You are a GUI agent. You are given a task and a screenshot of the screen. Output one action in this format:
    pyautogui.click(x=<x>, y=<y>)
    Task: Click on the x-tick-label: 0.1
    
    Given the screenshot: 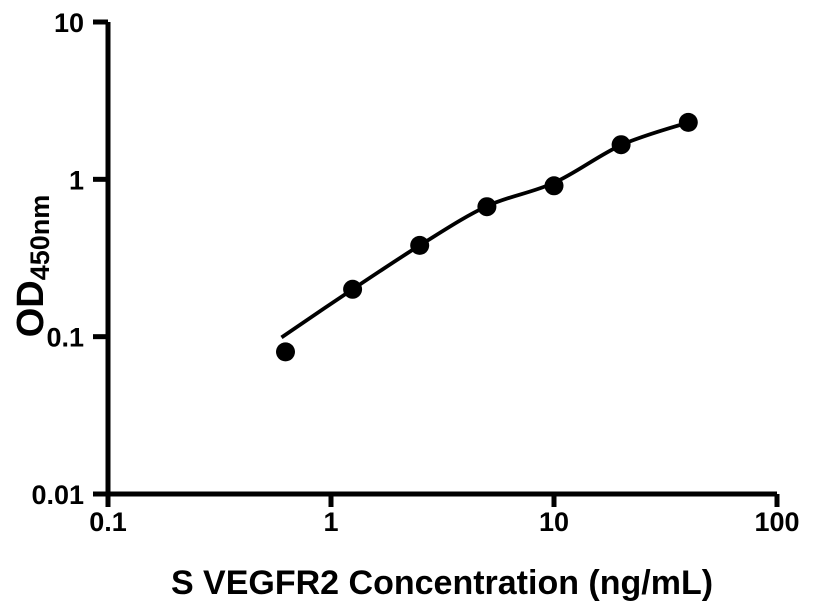 What is the action you would take?
    pyautogui.click(x=108, y=522)
    